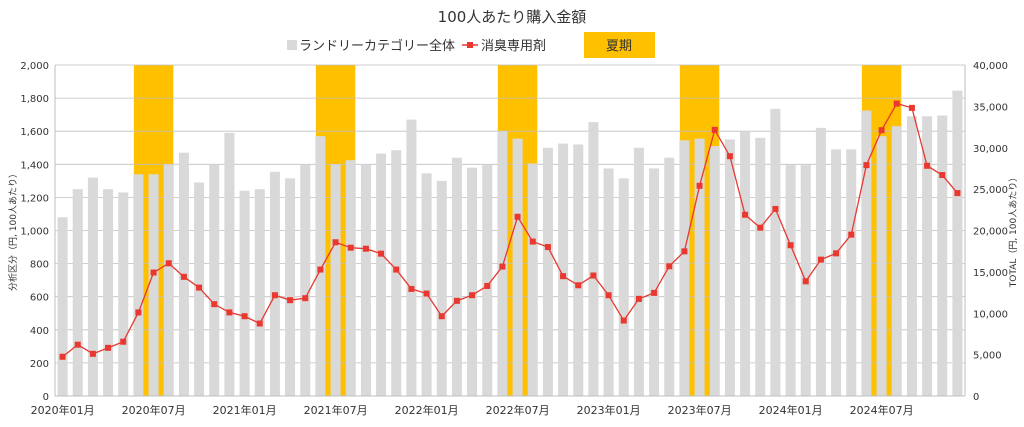 This screenshot has height=427, width=1024. Describe the element at coordinates (34, 66) in the screenshot. I see `y-tick-left: 2,000` at that location.